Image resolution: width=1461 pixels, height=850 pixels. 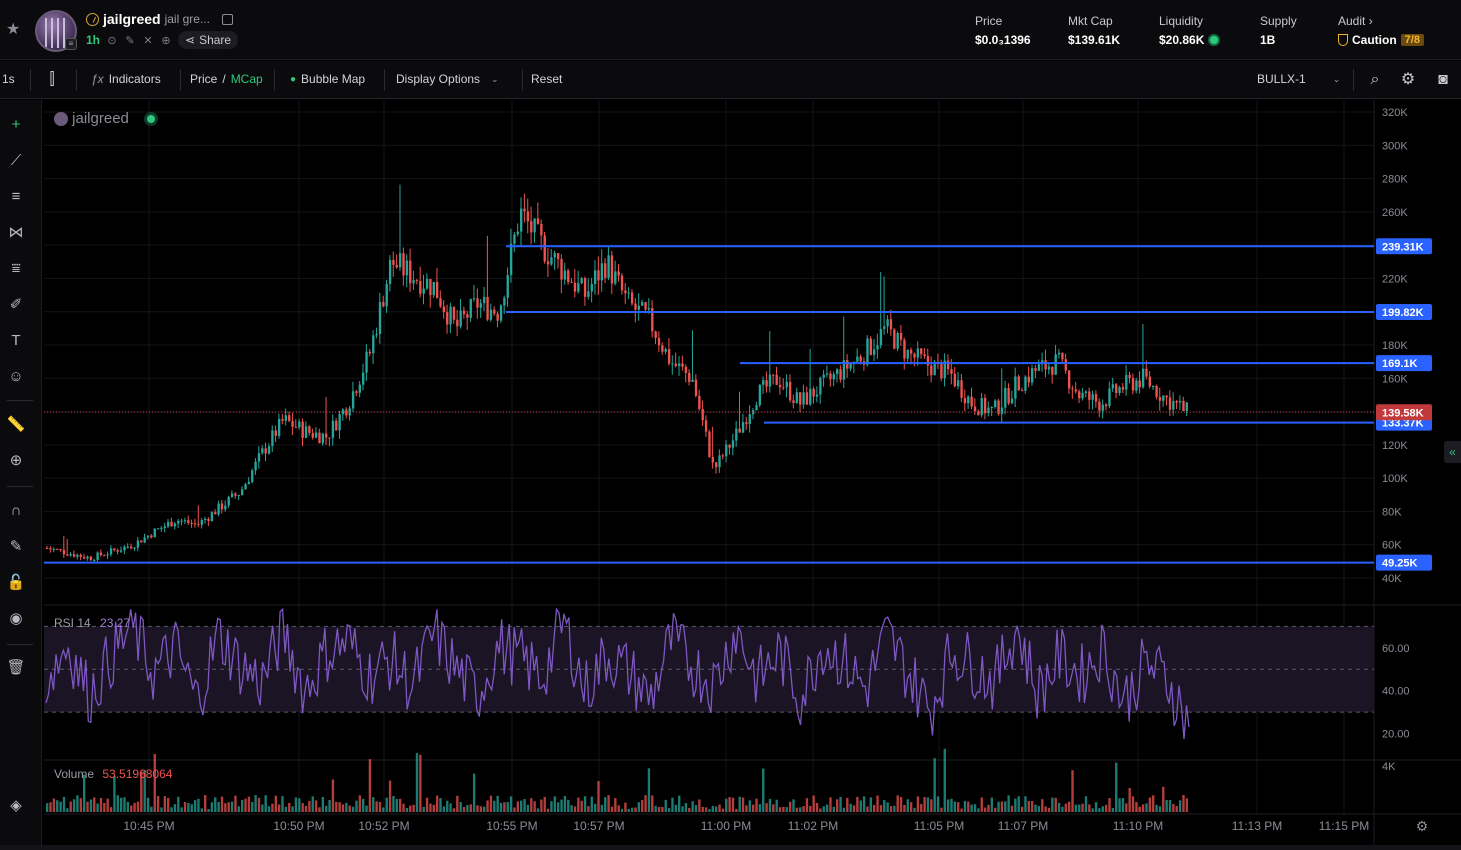 What do you see at coordinates (16, 424) in the screenshot?
I see `ruler-icon: 📏` at bounding box center [16, 424].